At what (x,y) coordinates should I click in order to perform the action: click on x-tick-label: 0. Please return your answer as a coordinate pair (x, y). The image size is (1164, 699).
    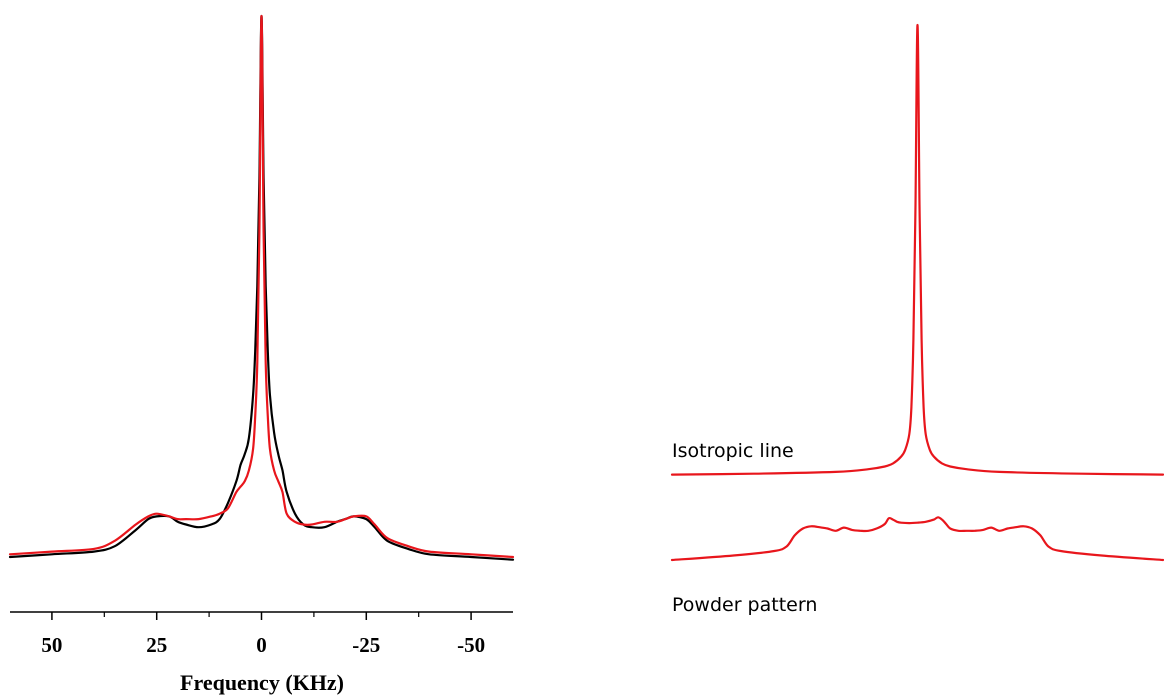
    Looking at the image, I should click on (261, 645).